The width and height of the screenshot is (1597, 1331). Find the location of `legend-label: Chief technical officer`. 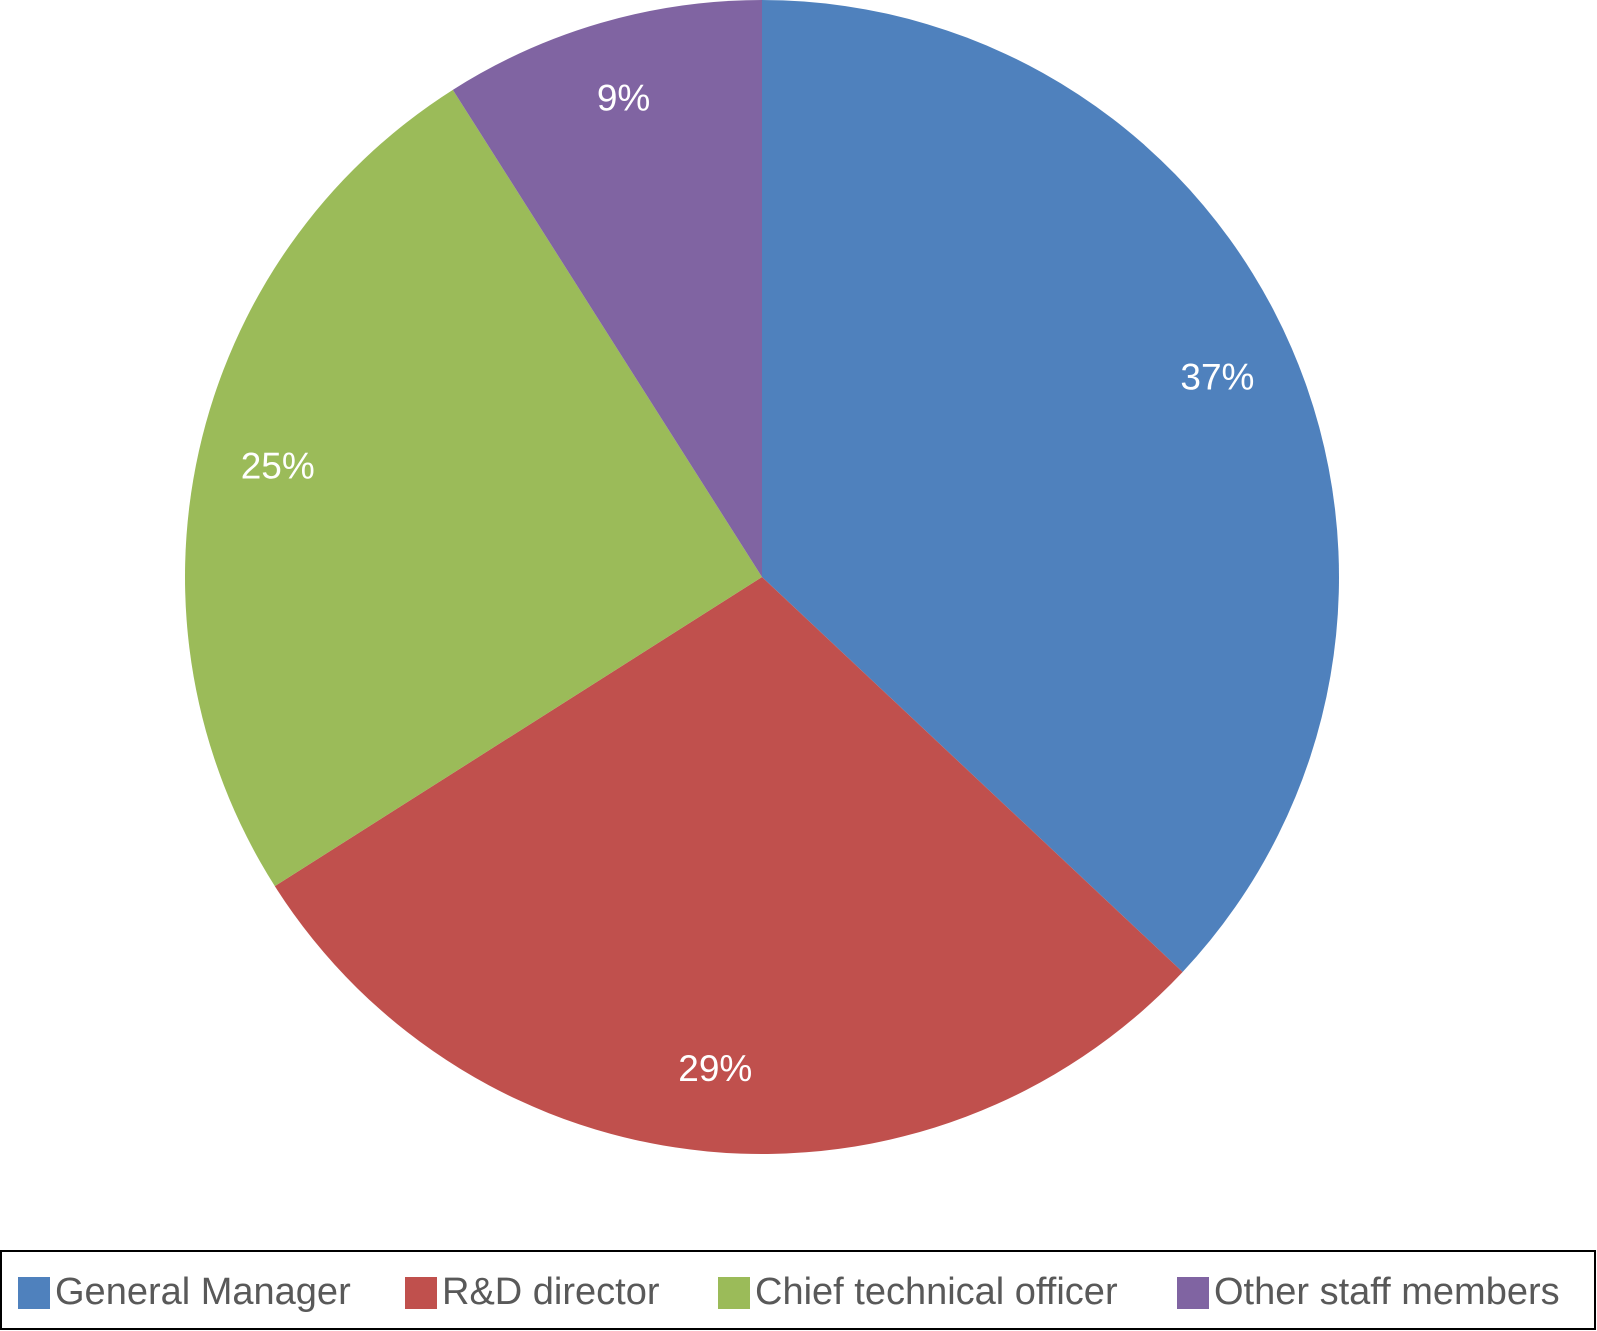

legend-label: Chief technical officer is located at coordinates (936, 1292).